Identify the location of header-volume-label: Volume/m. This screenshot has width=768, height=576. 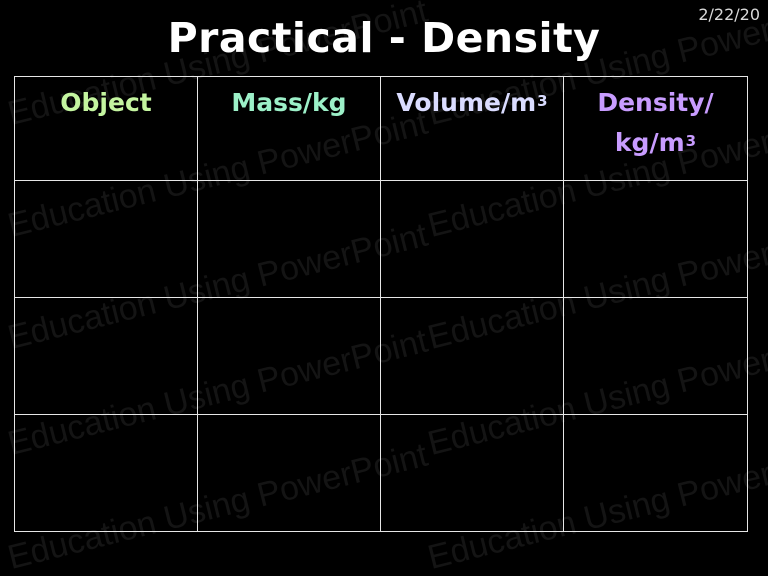
(466, 102).